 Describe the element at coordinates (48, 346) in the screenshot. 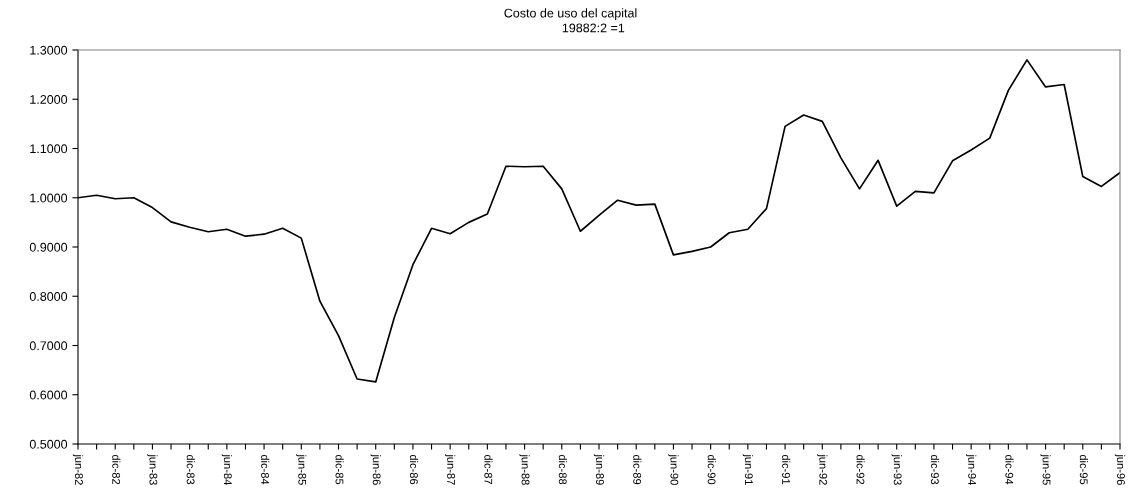

I see `y-tick-label: 0.7000` at that location.